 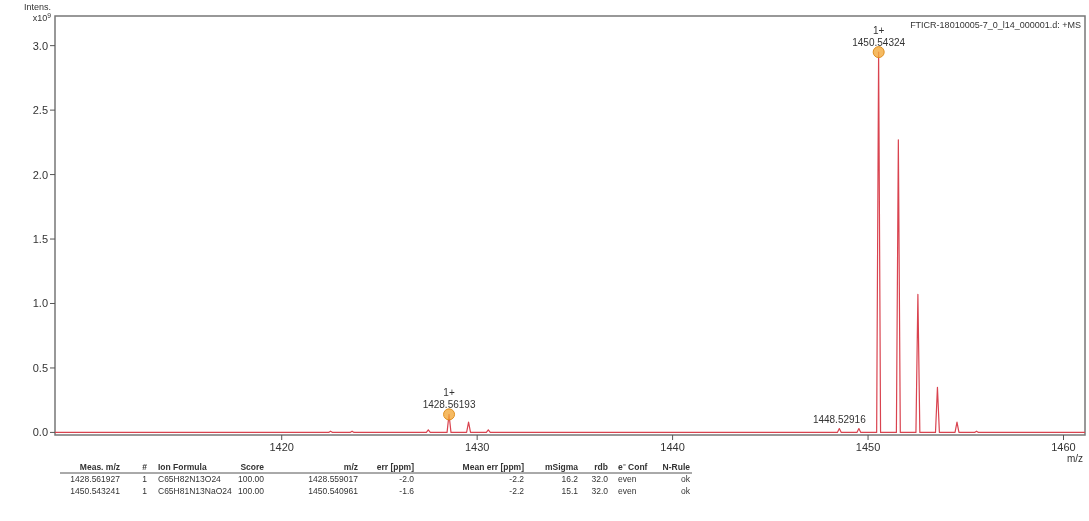 What do you see at coordinates (380, 491) in the screenshot?
I see `text: 1450.543241 1 C65H81N13NaO24 100.00 1450.540961 -1.6 -2.2 15.1 32.0 even ok` at bounding box center [380, 491].